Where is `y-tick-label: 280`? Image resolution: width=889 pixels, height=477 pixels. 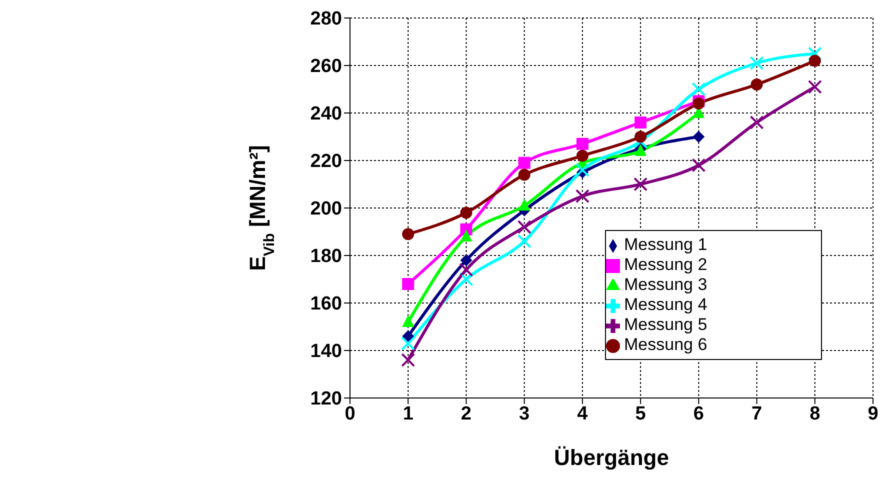 y-tick-label: 280 is located at coordinates (326, 19).